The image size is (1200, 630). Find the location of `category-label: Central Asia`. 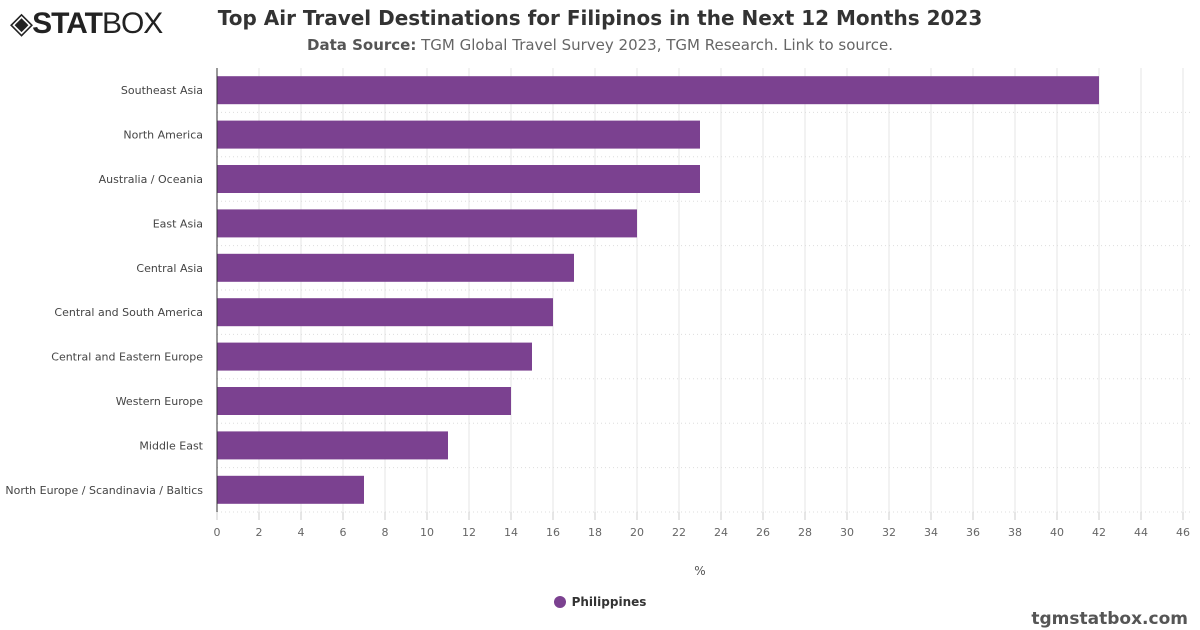

category-label: Central Asia is located at coordinates (169, 268).